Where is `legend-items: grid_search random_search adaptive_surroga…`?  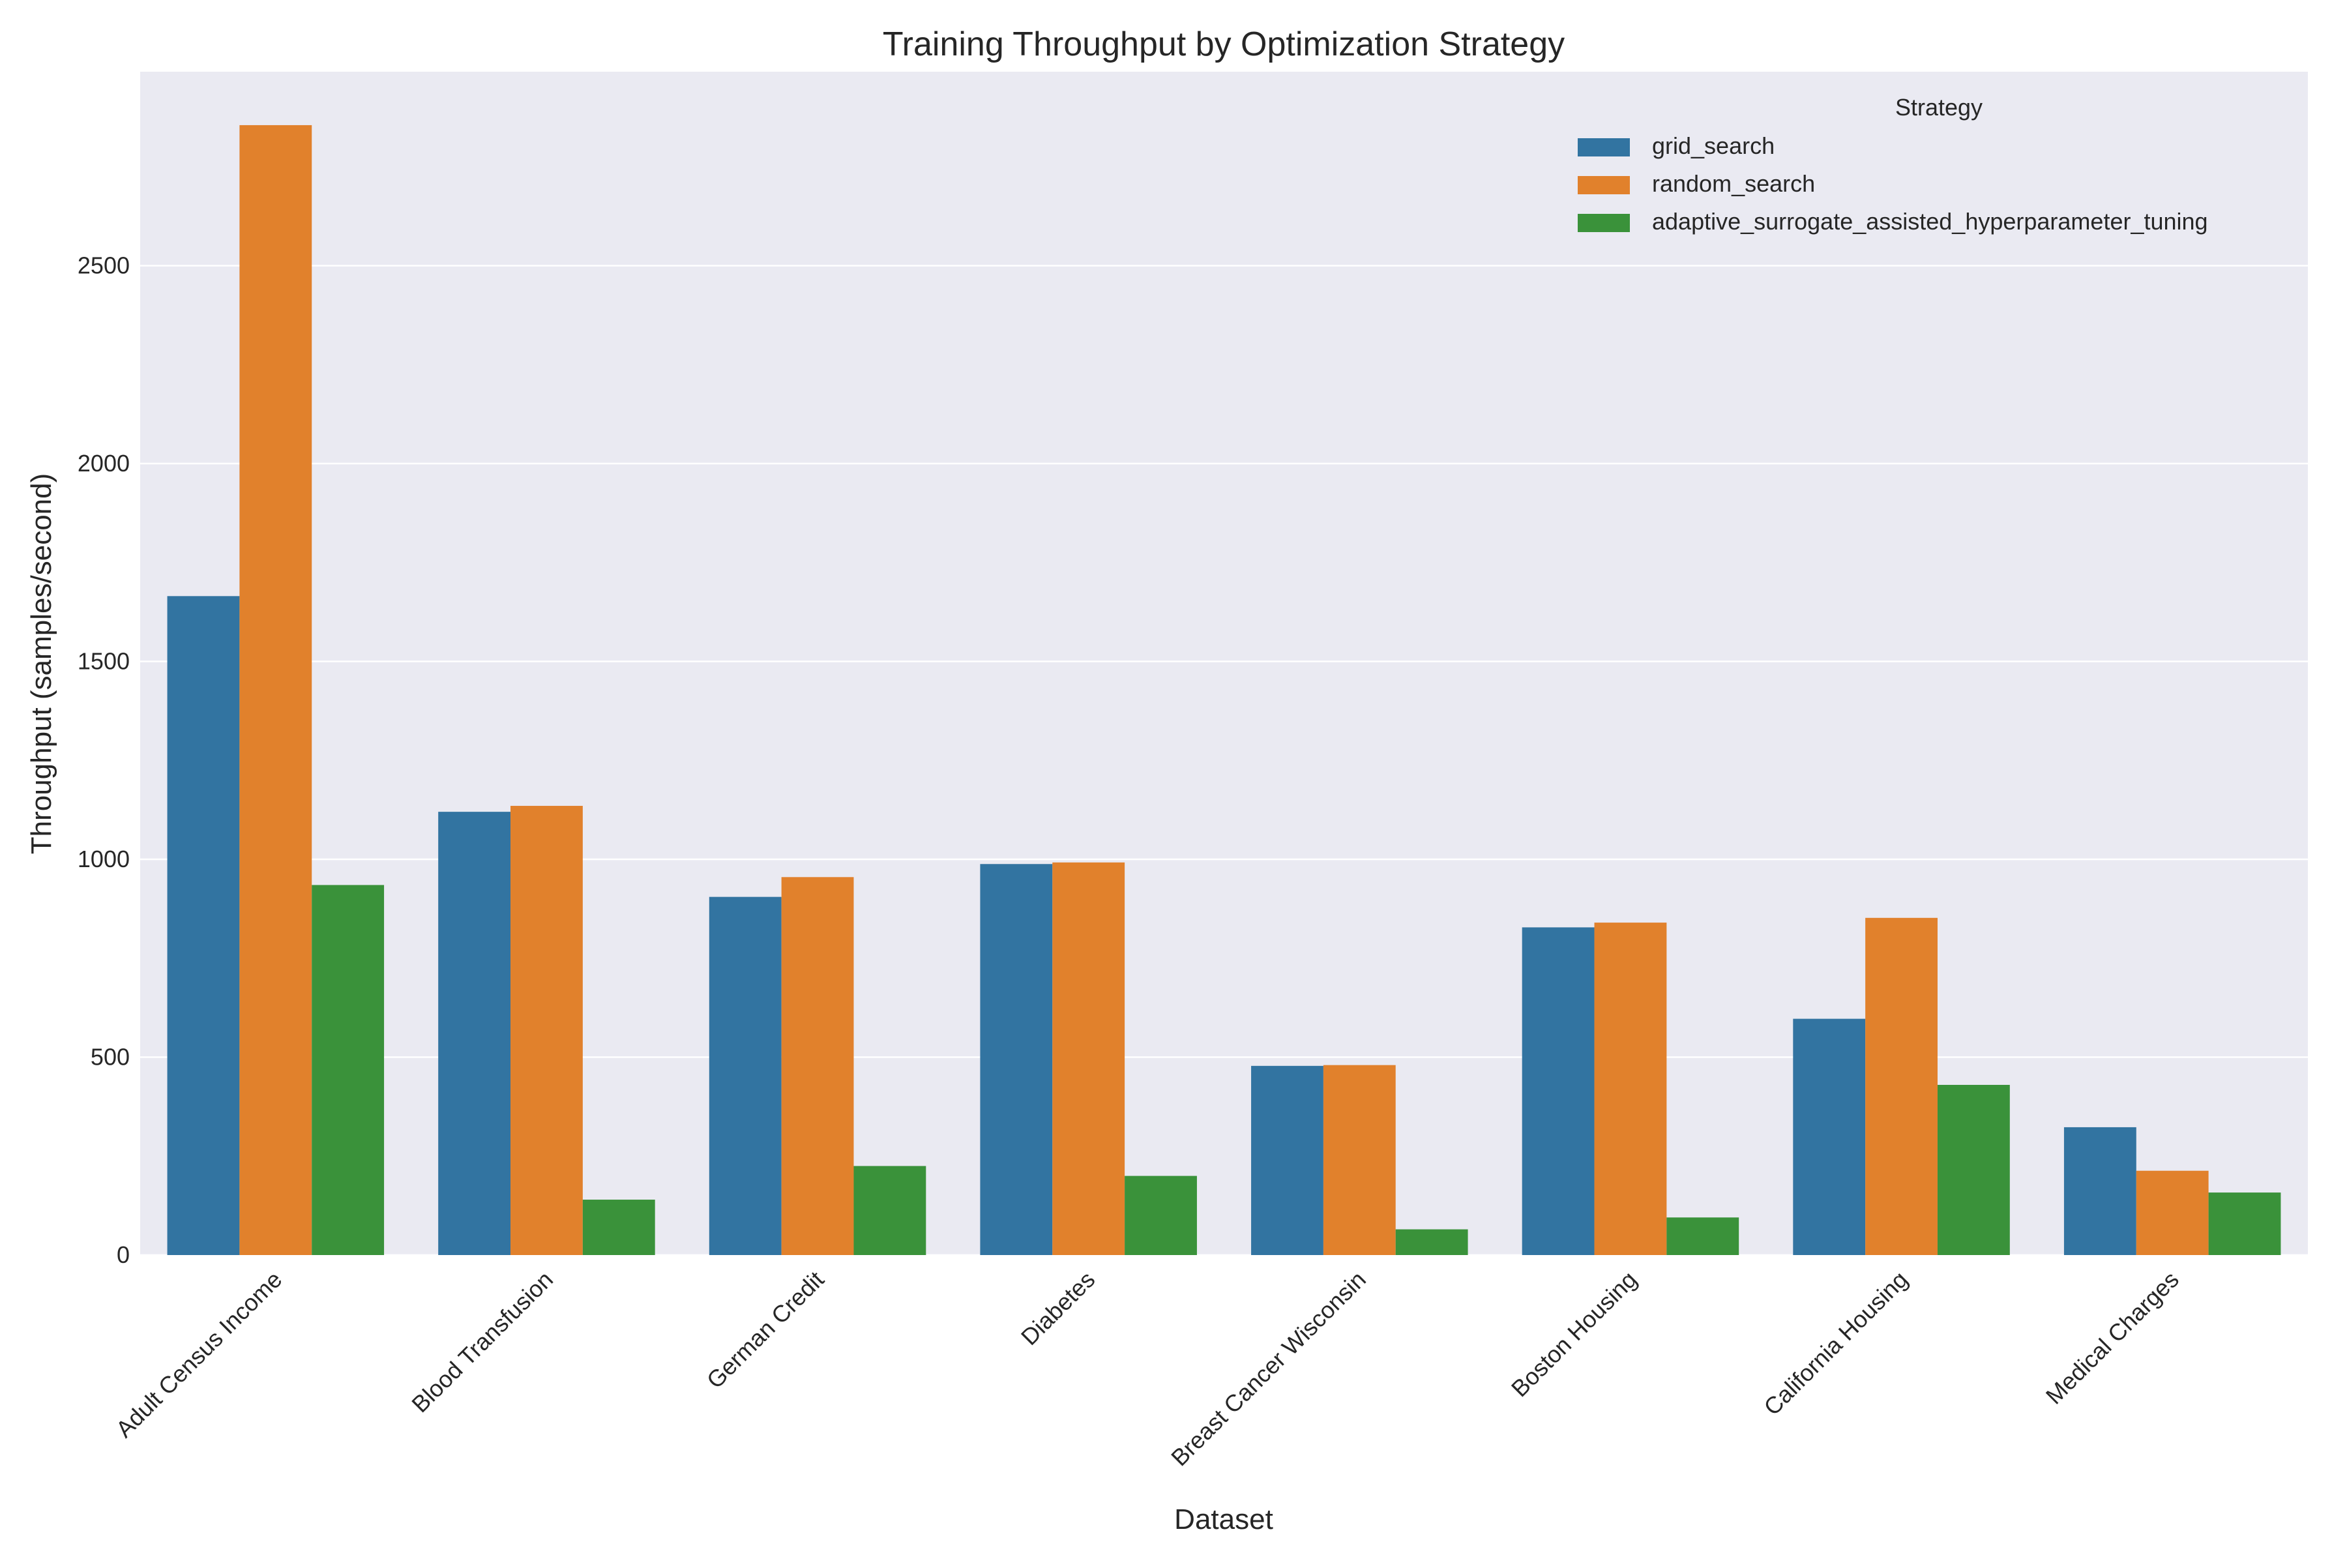 legend-items: grid_search random_search adaptive_surroga… is located at coordinates (1893, 183).